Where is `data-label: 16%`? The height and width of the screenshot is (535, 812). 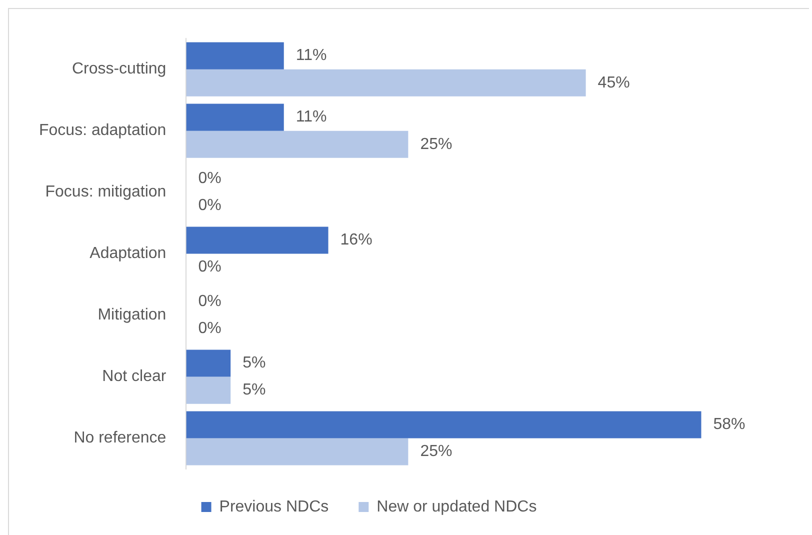 data-label: 16% is located at coordinates (356, 240).